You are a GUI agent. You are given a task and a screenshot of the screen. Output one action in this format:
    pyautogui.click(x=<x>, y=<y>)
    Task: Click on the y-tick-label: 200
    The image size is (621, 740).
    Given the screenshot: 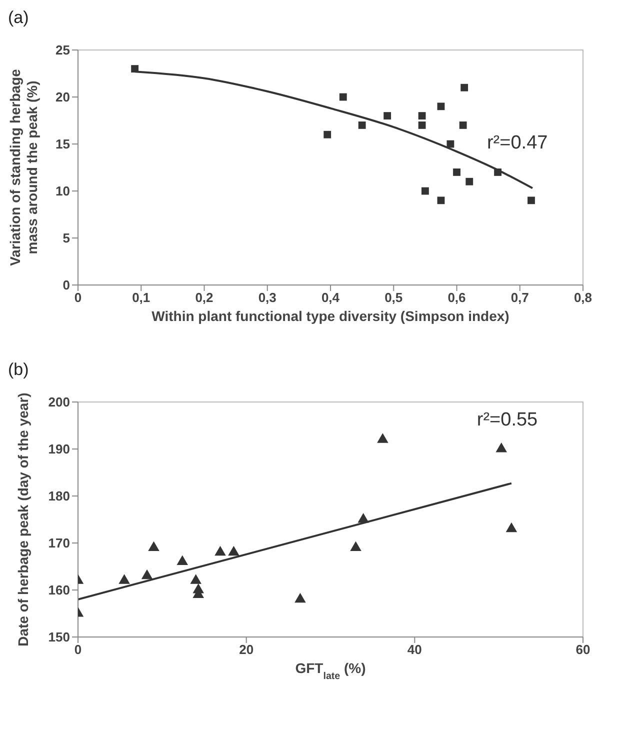 What is the action you would take?
    pyautogui.click(x=59, y=402)
    